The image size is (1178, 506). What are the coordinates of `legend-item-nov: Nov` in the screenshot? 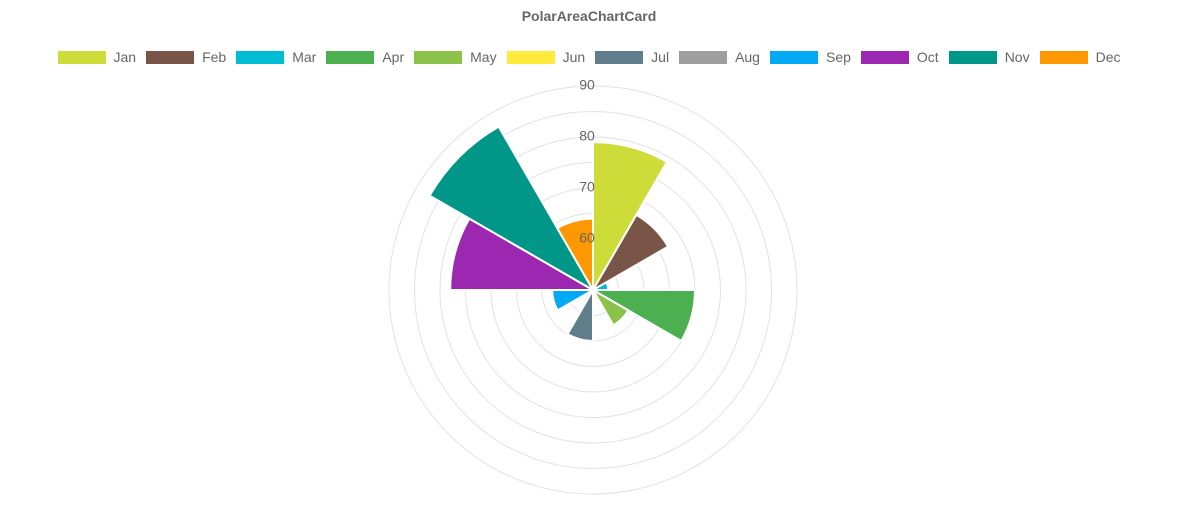 It's located at (989, 57).